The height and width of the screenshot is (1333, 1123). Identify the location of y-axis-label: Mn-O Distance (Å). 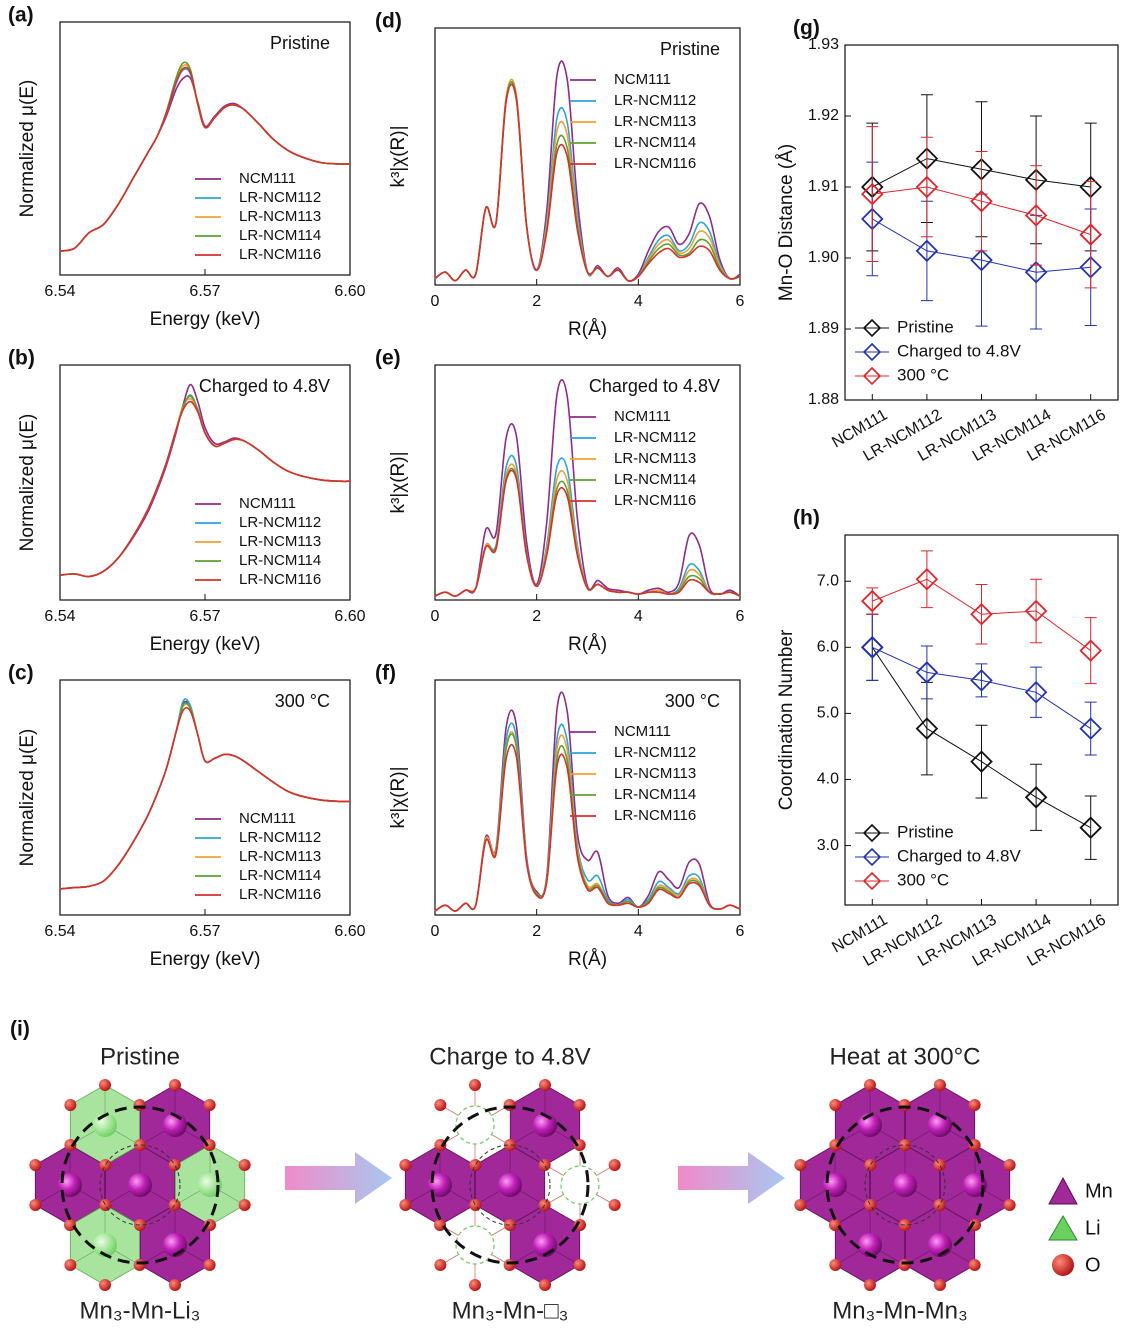
(786, 222).